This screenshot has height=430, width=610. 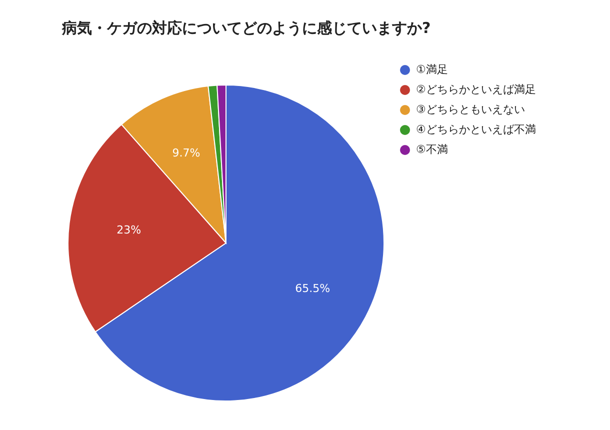 What do you see at coordinates (246, 28) in the screenshot?
I see `chart-title: 病気・ケガの対応についてどのように感じていますか?` at bounding box center [246, 28].